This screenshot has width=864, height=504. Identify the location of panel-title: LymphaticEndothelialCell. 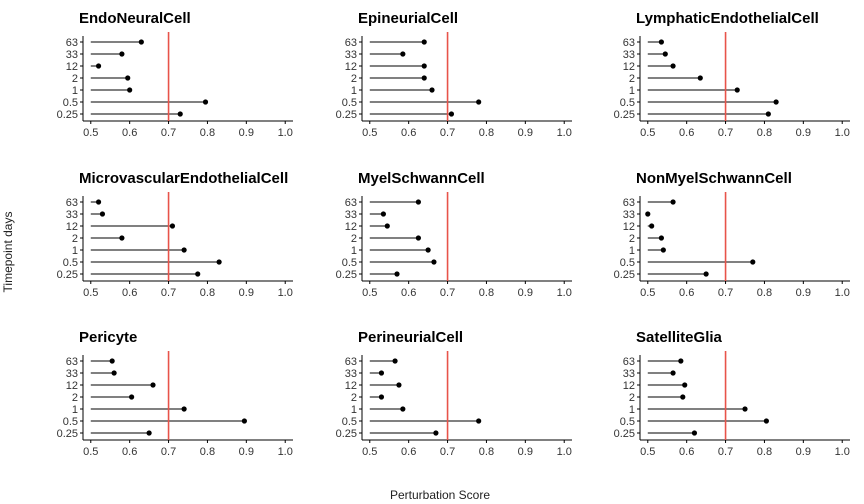
(727, 18).